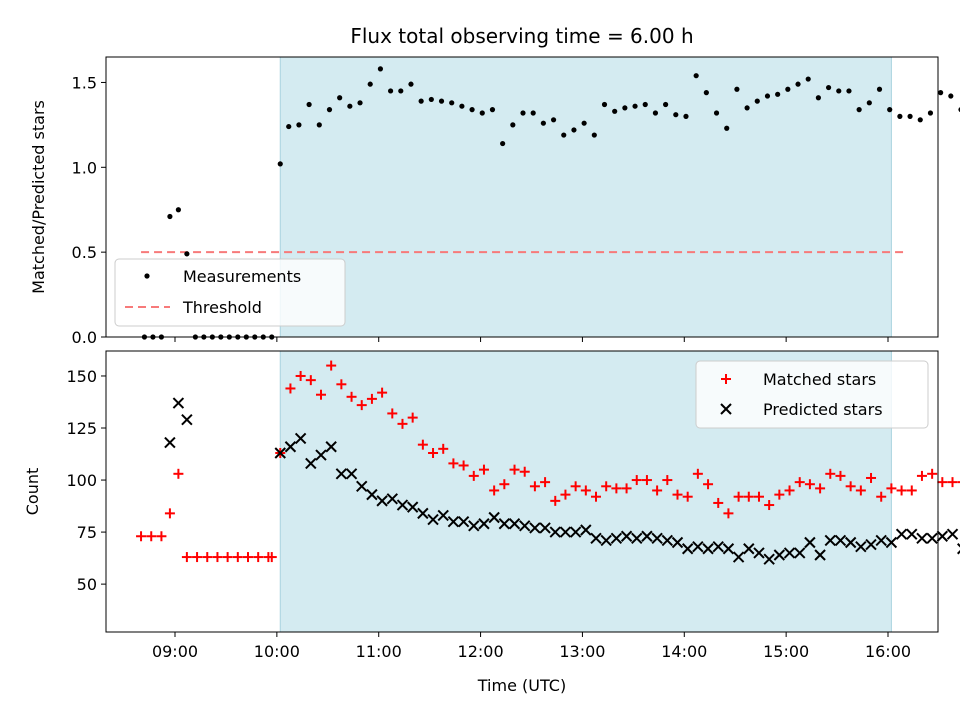 The width and height of the screenshot is (960, 720). Describe the element at coordinates (175, 651) in the screenshot. I see `x-tick-label: 09:00` at that location.